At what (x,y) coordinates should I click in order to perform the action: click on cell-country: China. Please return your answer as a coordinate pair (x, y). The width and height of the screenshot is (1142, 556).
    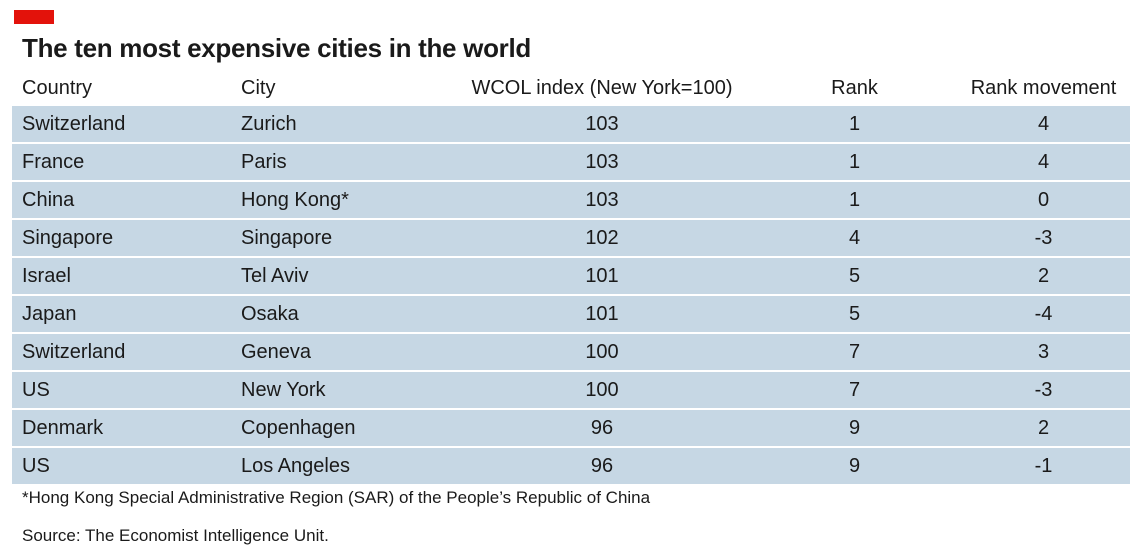
    Looking at the image, I should click on (48, 199).